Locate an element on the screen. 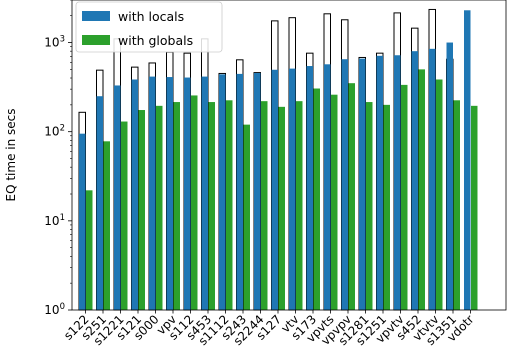  legend: with locals with globals is located at coordinates (149, 27).